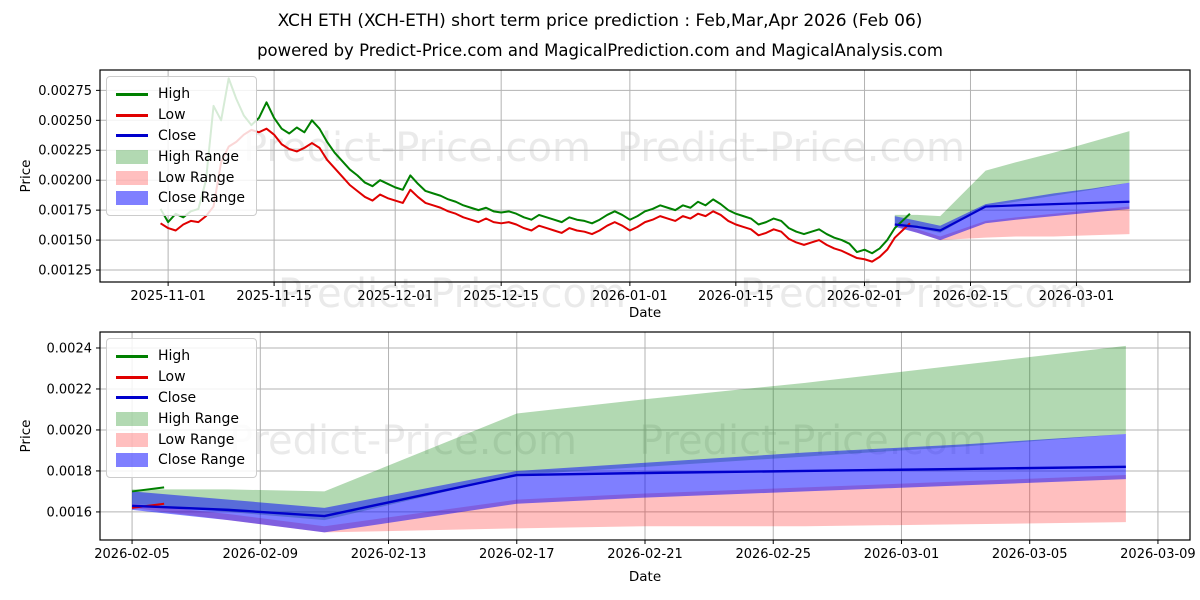 Image resolution: width=1200 pixels, height=600 pixels. I want to click on x-tick-label: 2026-02-15, so click(971, 296).